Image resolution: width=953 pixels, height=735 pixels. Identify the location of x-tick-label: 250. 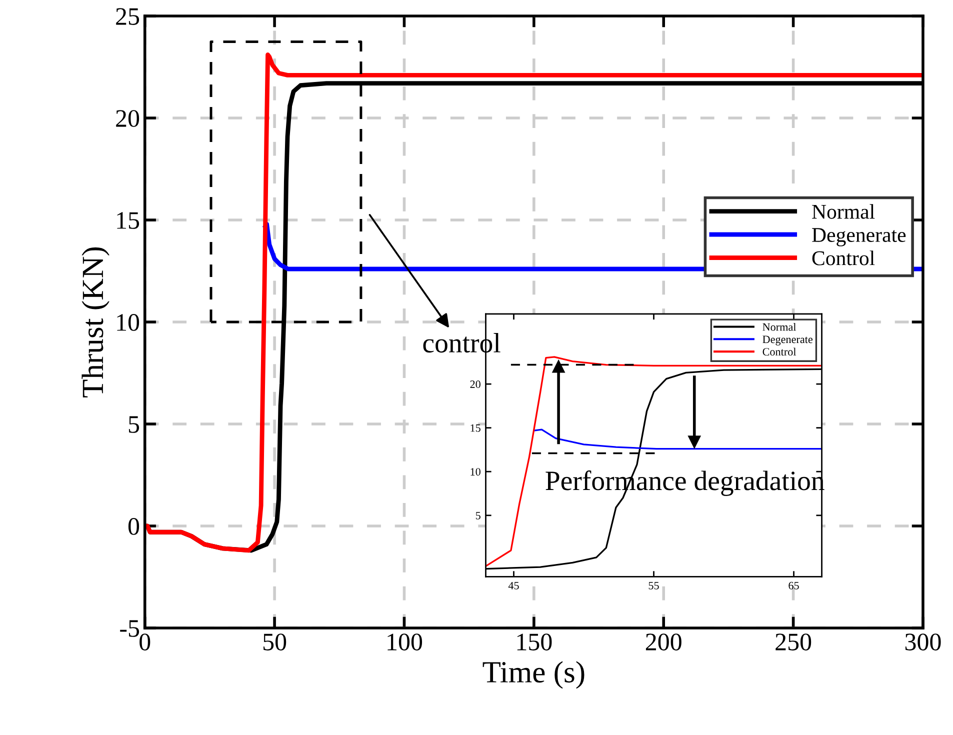
(794, 642).